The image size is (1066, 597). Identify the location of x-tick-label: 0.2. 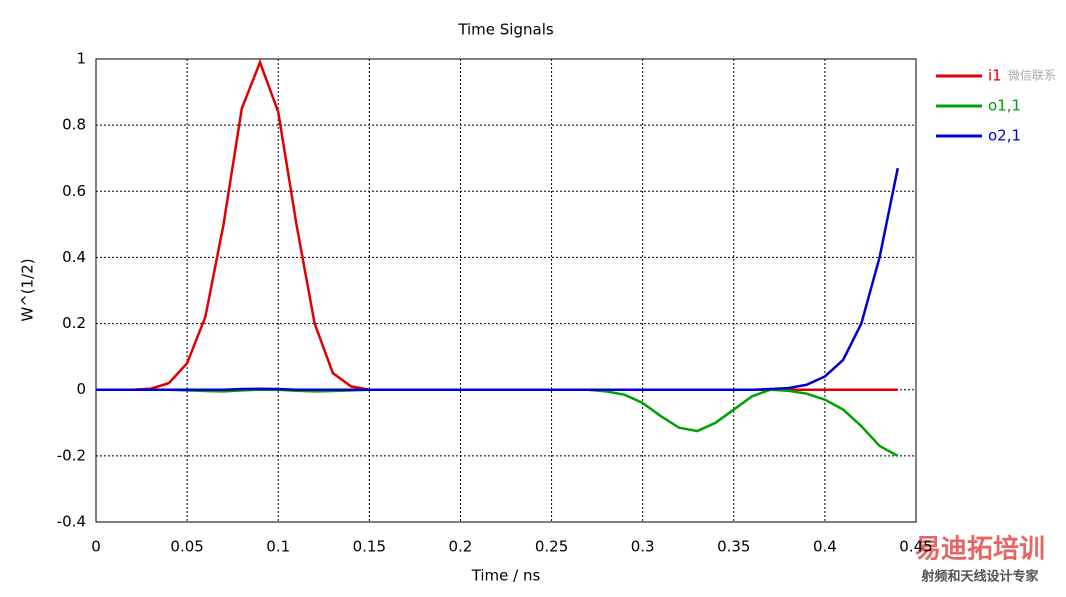
(461, 547).